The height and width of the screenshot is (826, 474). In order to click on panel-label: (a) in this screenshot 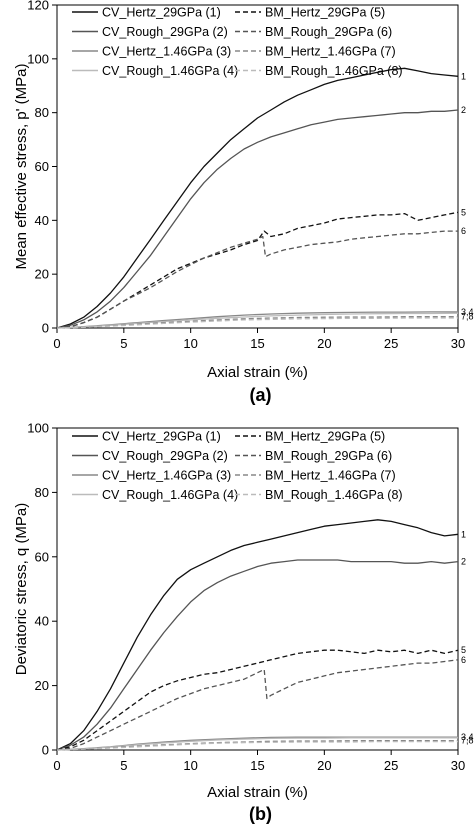, I will do `click(261, 395)`.